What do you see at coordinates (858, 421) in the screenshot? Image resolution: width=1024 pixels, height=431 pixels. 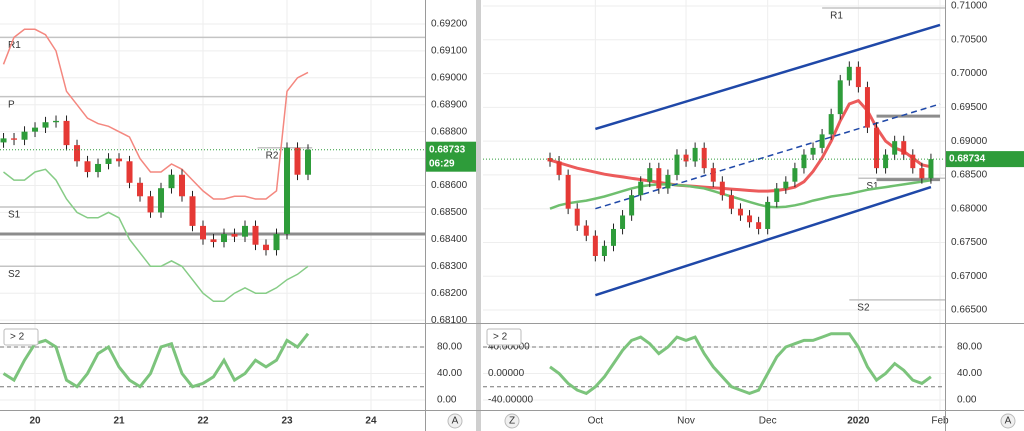 I see `x-tick-label: 2020` at bounding box center [858, 421].